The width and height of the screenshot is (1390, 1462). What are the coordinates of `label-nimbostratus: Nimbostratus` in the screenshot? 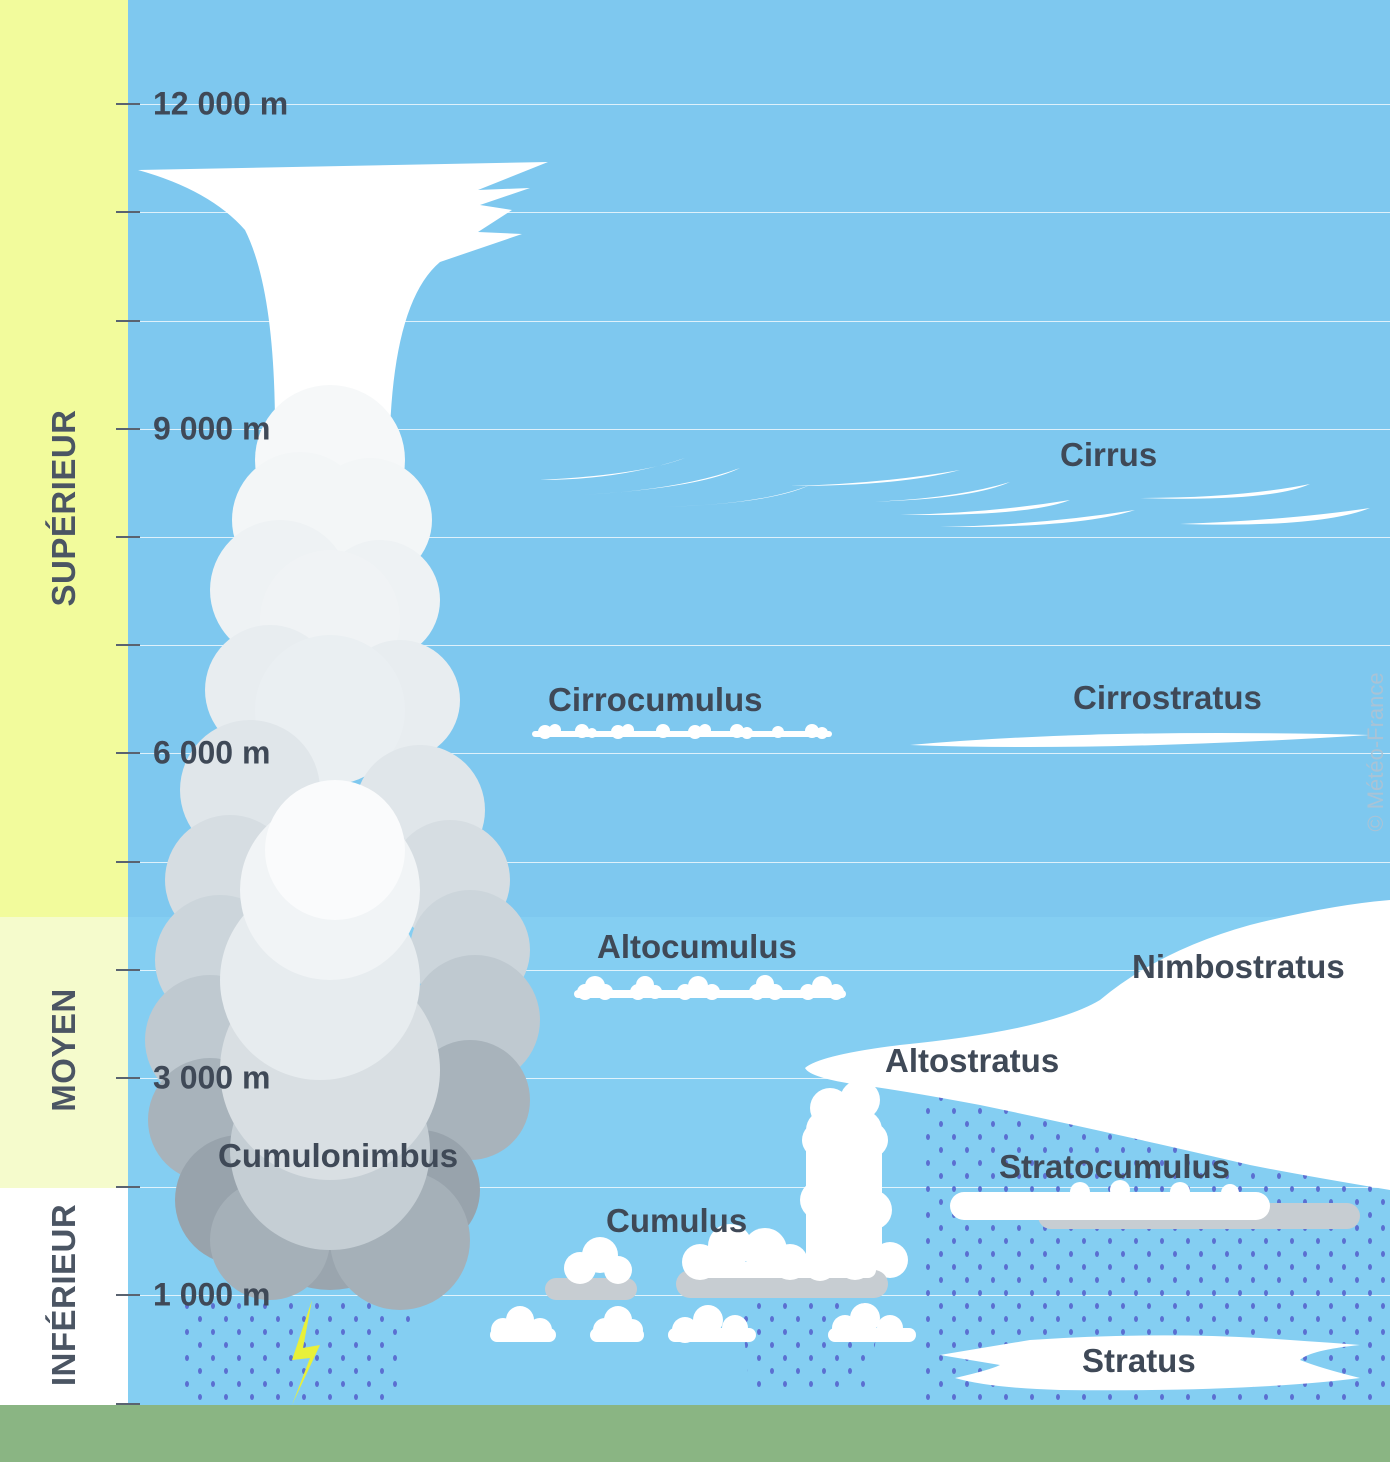 It's located at (1238, 966).